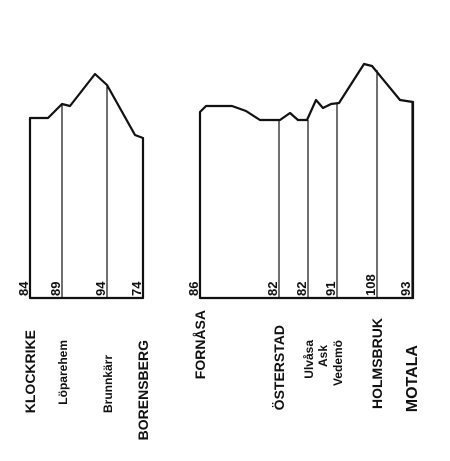  What do you see at coordinates (405, 289) in the screenshot?
I see `elevation-label: 93` at bounding box center [405, 289].